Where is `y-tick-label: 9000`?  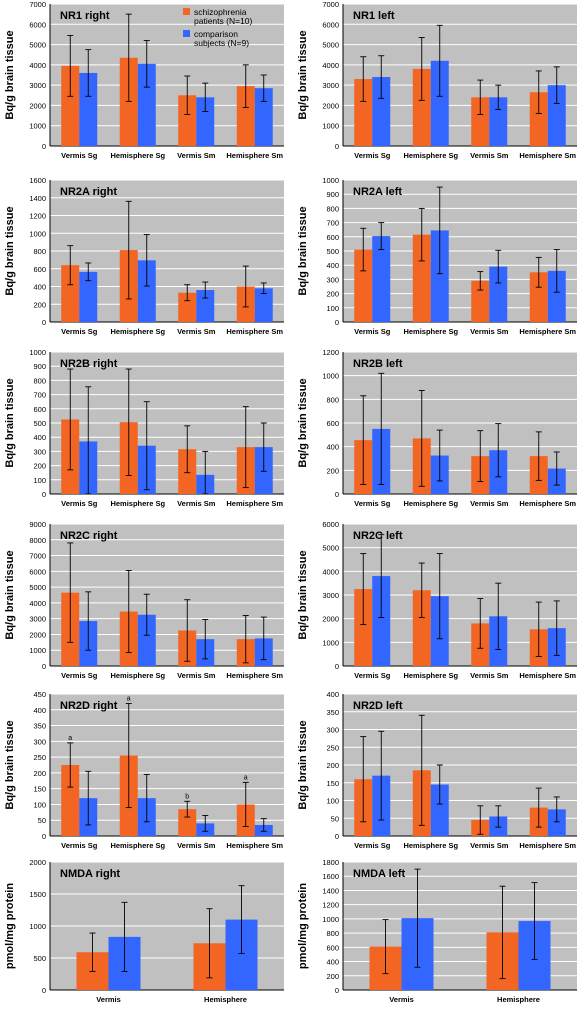
y-tick-label: 9000 is located at coordinates (37, 524).